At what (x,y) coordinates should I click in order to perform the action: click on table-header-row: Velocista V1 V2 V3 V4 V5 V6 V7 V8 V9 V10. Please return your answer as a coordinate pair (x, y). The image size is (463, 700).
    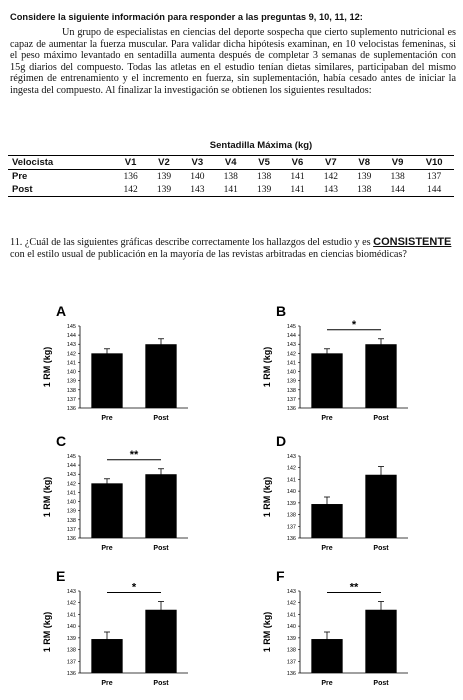
    Looking at the image, I should click on (231, 162).